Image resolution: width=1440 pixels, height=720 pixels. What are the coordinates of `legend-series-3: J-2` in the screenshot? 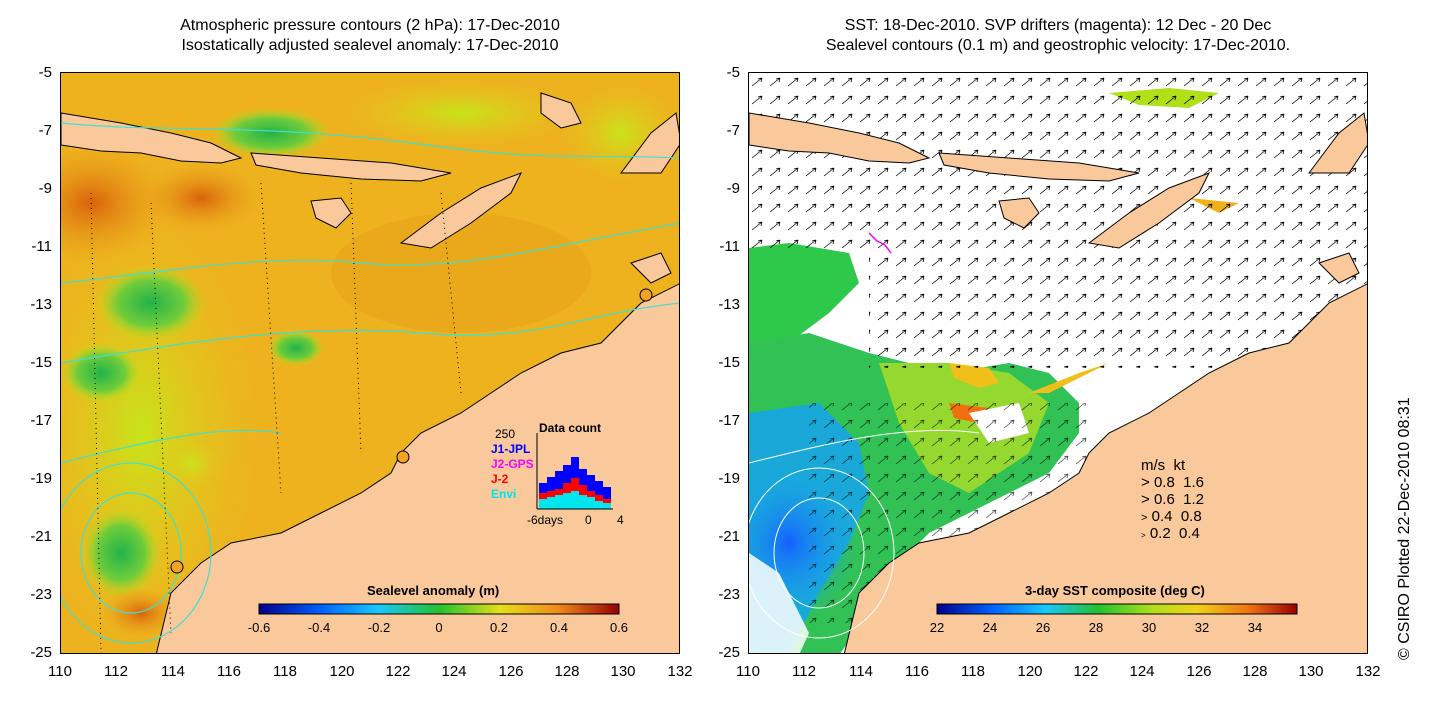 It's located at (500, 479).